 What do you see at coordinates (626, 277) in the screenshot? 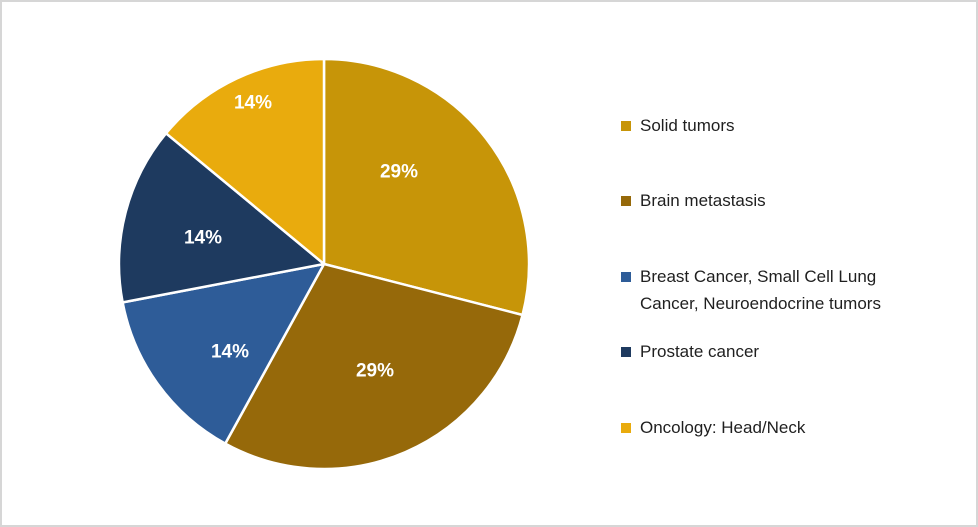
I see `legend-swatch-breast-cancer-small-cell-lung-cancer-neuroendocrine-tumors` at bounding box center [626, 277].